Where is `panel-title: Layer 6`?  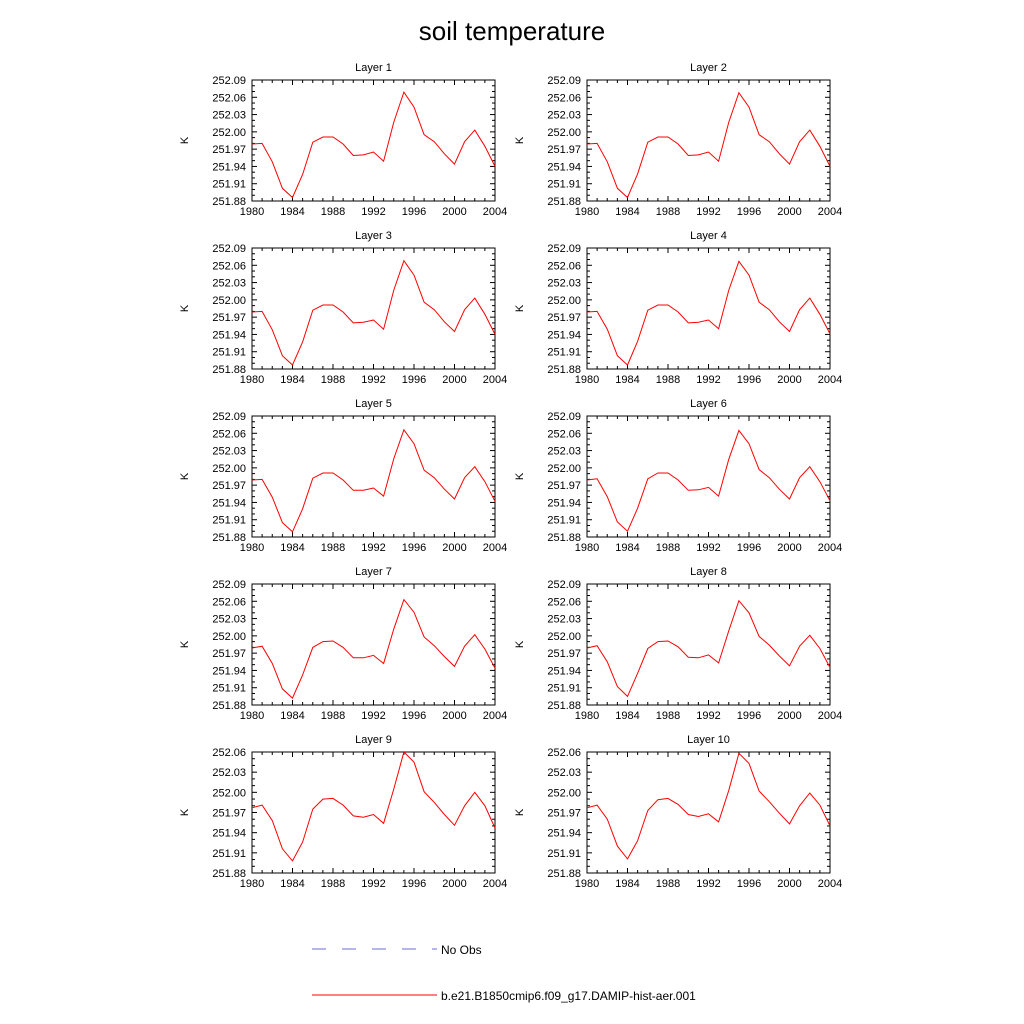
panel-title: Layer 6 is located at coordinates (708, 404).